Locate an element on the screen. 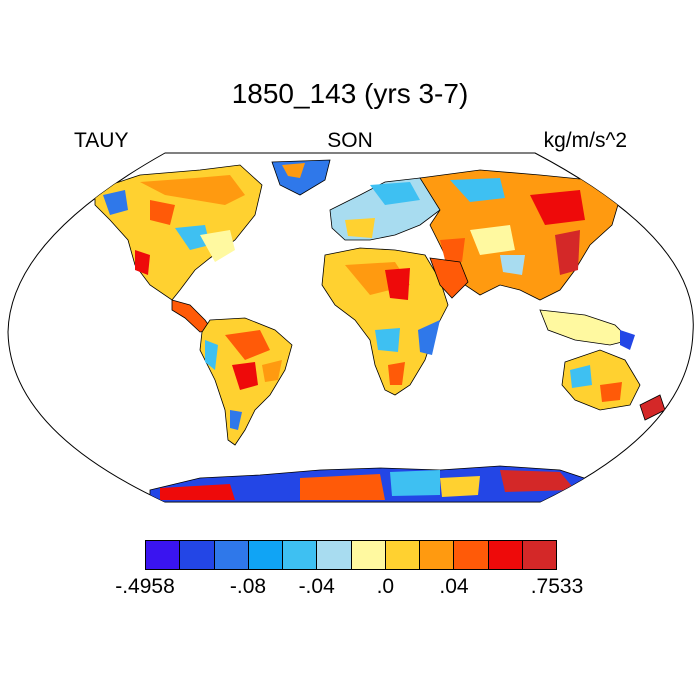  colorbar-tick-label: -.04 is located at coordinates (316, 586).